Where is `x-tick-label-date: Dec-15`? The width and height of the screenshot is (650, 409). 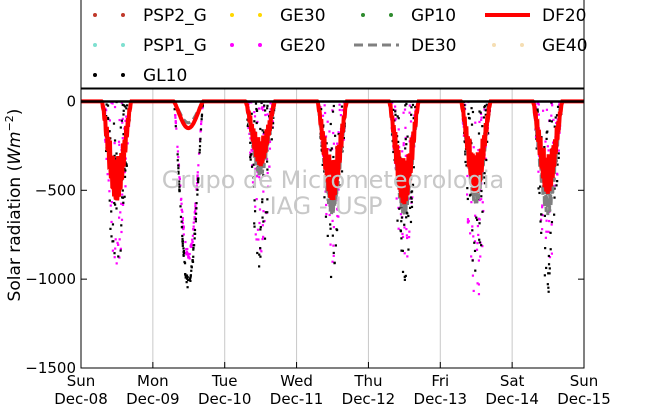
x-tick-label-date: Dec-15 is located at coordinates (584, 399).